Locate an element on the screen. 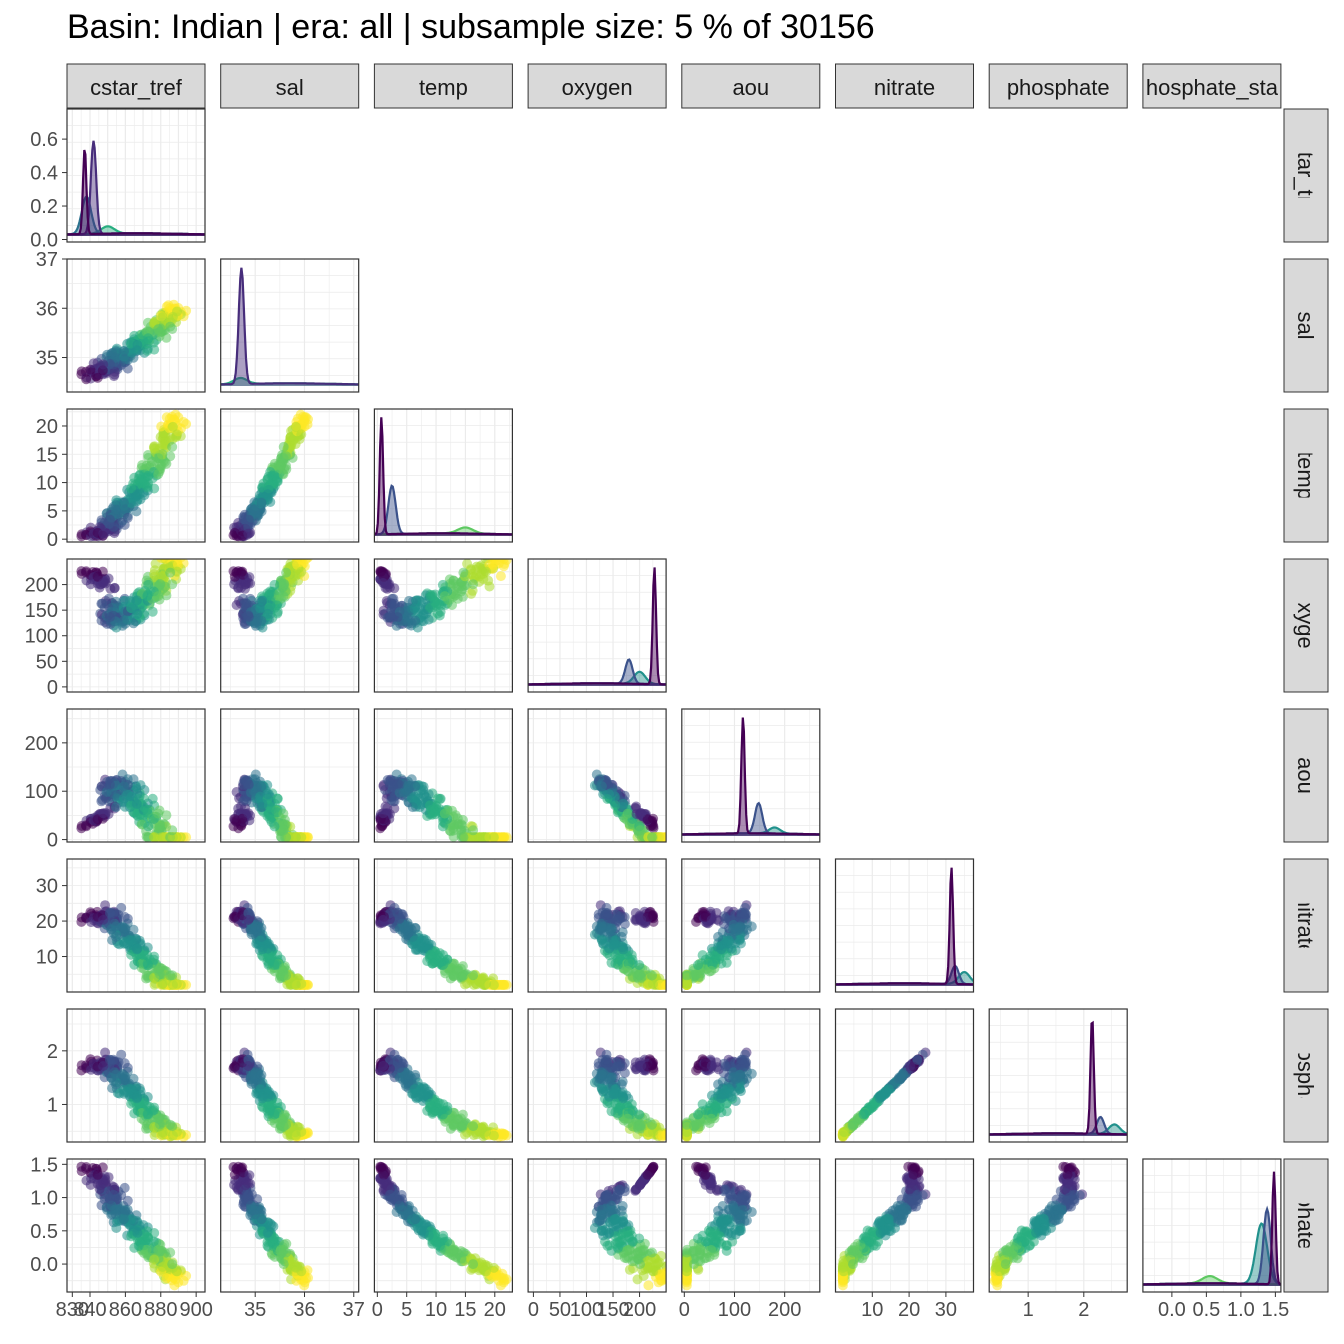 This screenshot has height=1344, width=1344. column-strip-oxygen: oxygen is located at coordinates (597, 86).